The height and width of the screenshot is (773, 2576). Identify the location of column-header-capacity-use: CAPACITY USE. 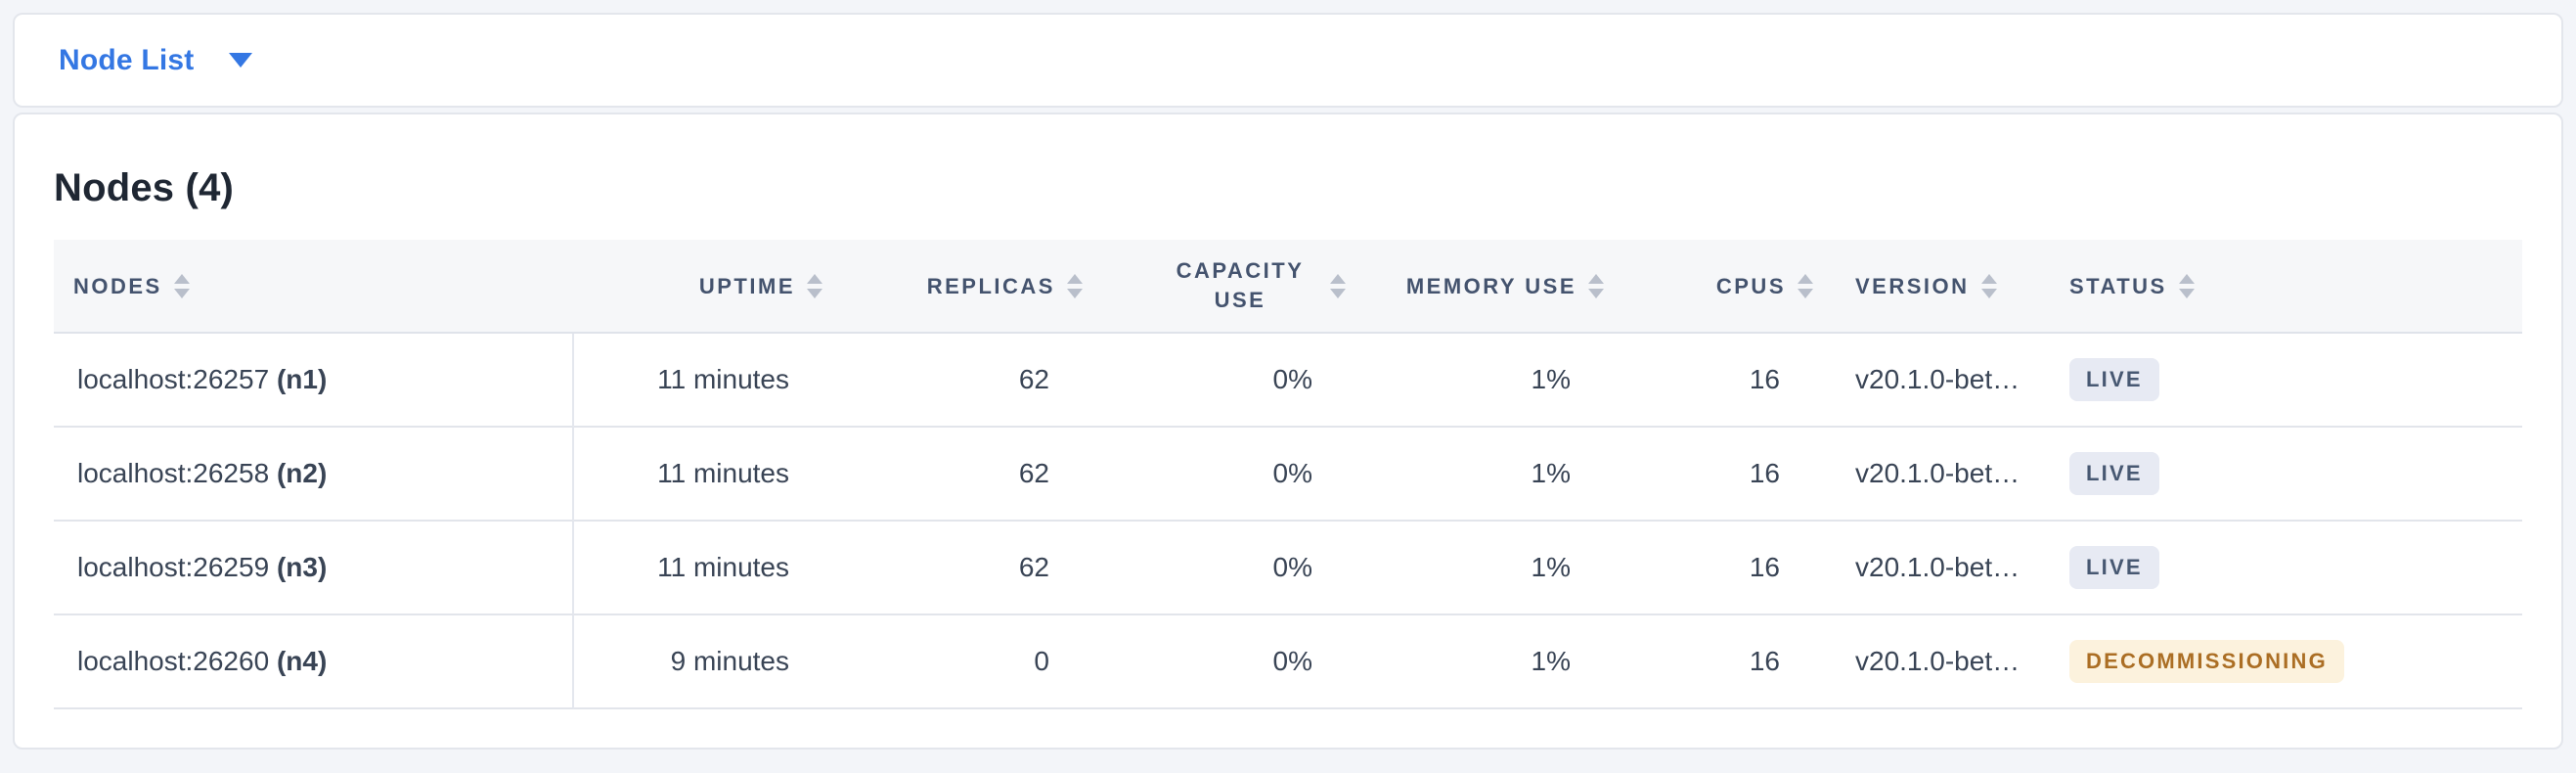
(1233, 287).